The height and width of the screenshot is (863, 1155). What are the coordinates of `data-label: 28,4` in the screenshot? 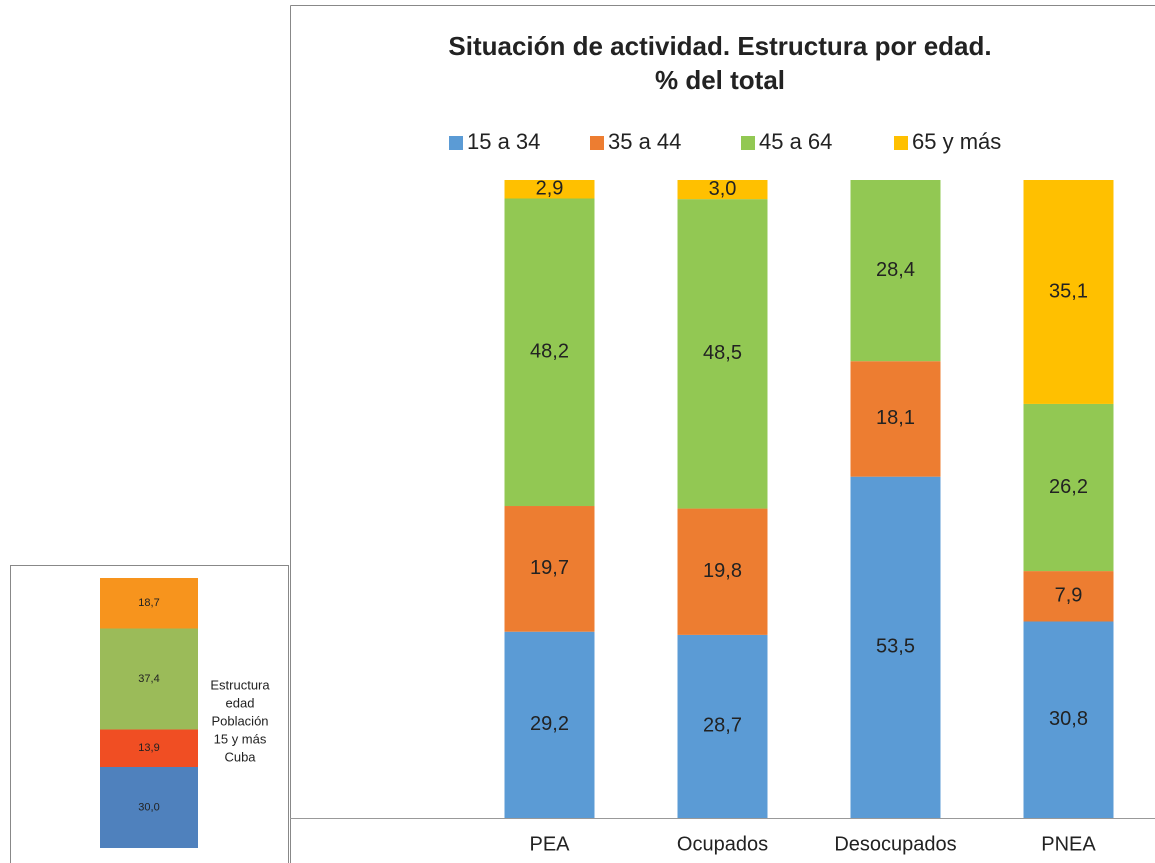 It's located at (895, 270).